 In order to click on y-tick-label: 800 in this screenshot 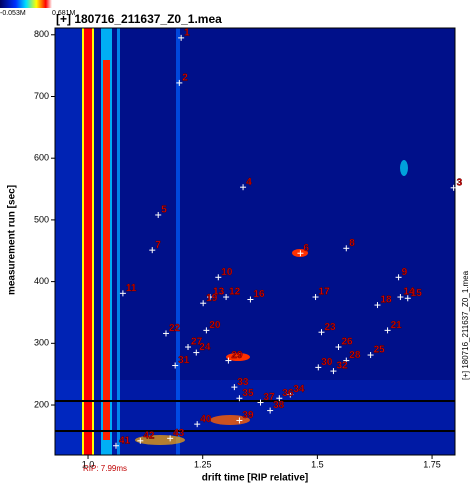, I will do `click(41, 34)`.